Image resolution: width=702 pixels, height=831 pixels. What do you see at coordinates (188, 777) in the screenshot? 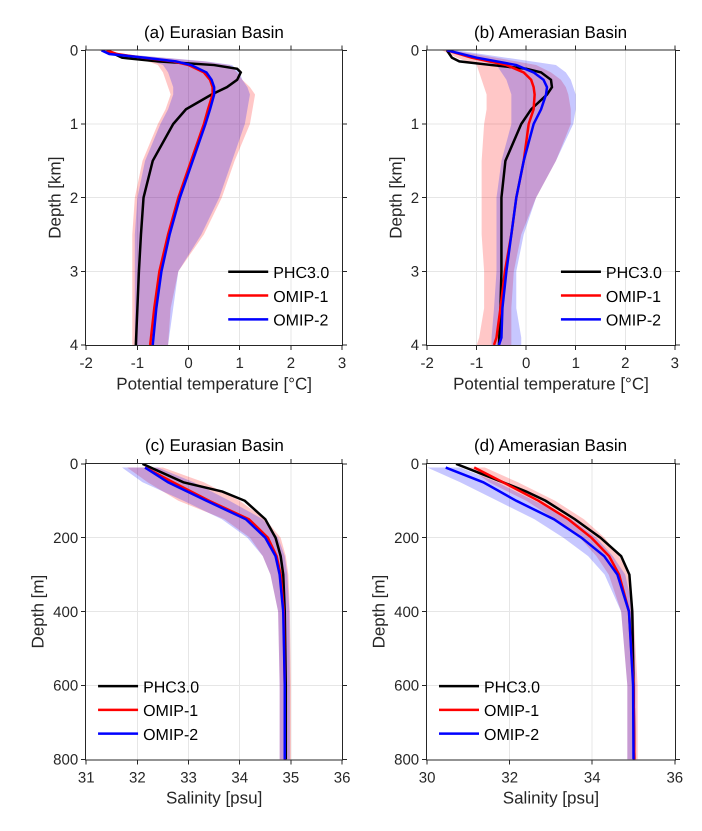
I see `x-tick-label: 33` at bounding box center [188, 777].